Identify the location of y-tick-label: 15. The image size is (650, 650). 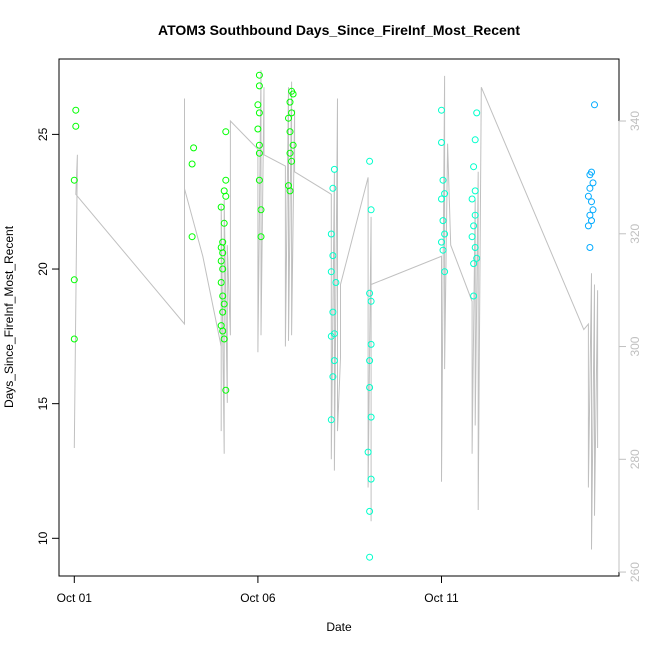
(43, 404).